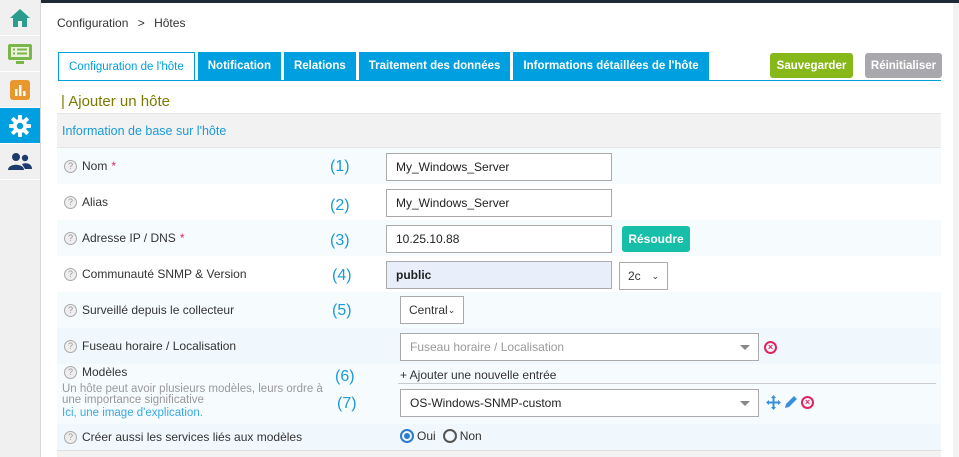 The width and height of the screenshot is (959, 457). I want to click on annotation-2: (2), so click(340, 205).